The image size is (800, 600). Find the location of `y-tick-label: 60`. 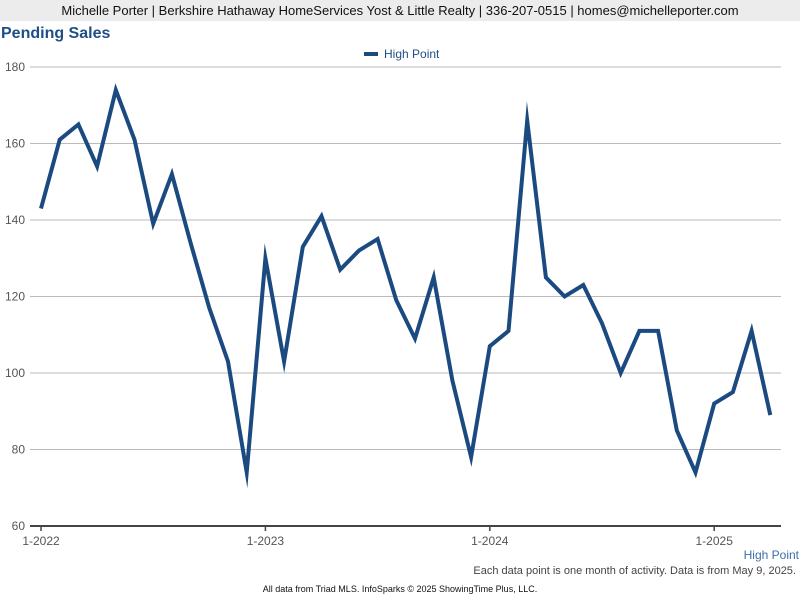

y-tick-label: 60 is located at coordinates (19, 526).